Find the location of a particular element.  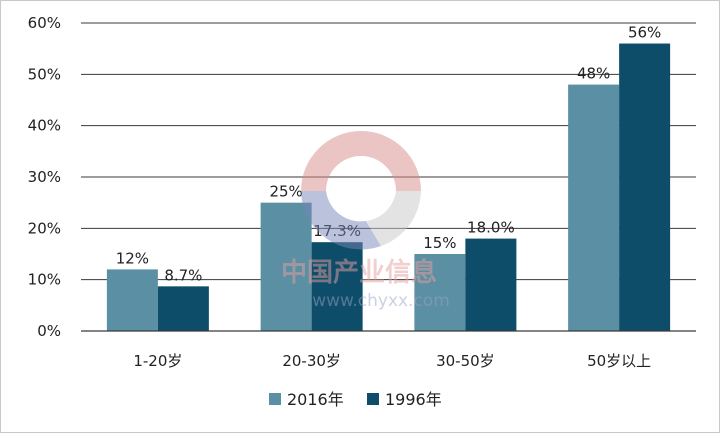

legend-swatch-1996 is located at coordinates (373, 399).